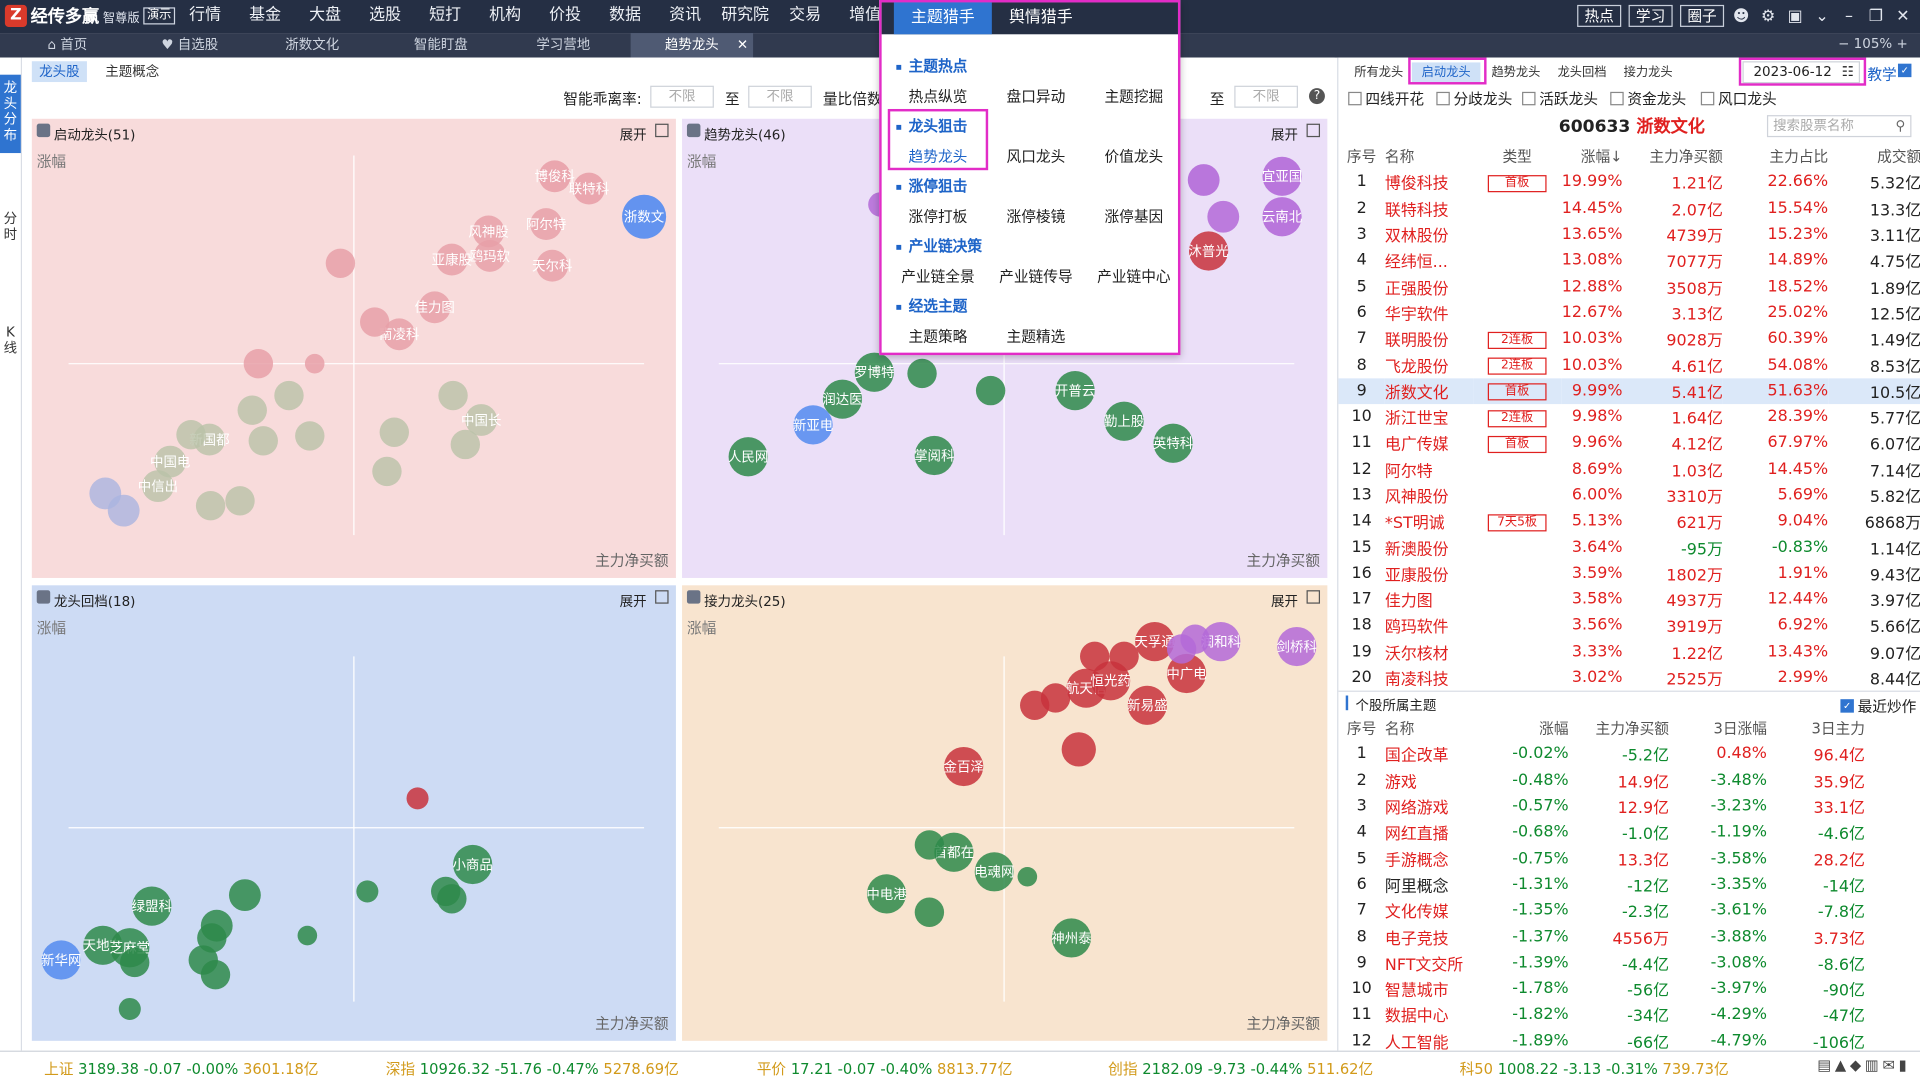 Image resolution: width=1920 pixels, height=1080 pixels. I want to click on menu-hangqing: 行情, so click(205, 15).